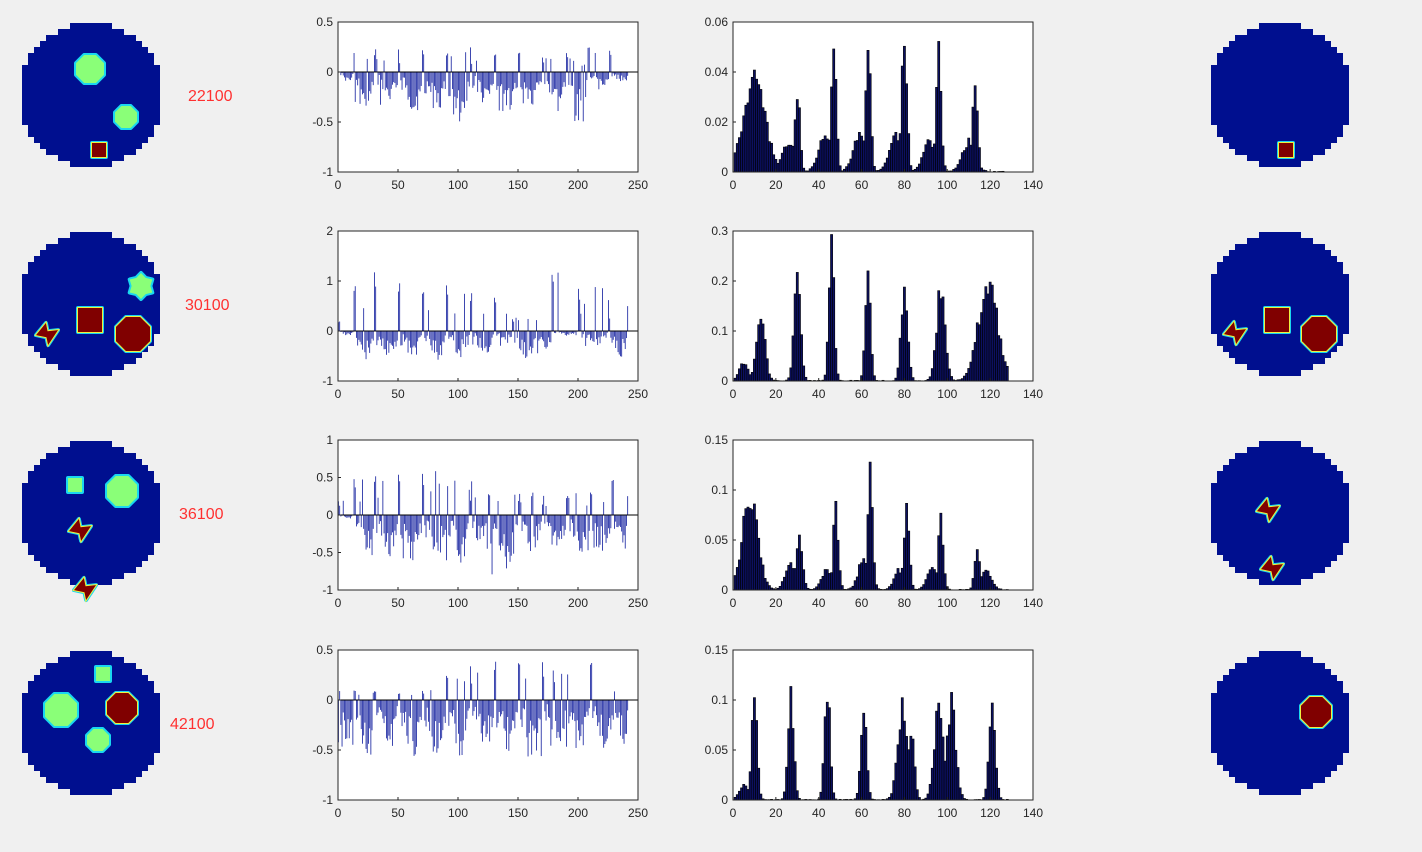 This screenshot has height=852, width=1422. Describe the element at coordinates (862, 394) in the screenshot. I see `x-tick-label: 60` at that location.